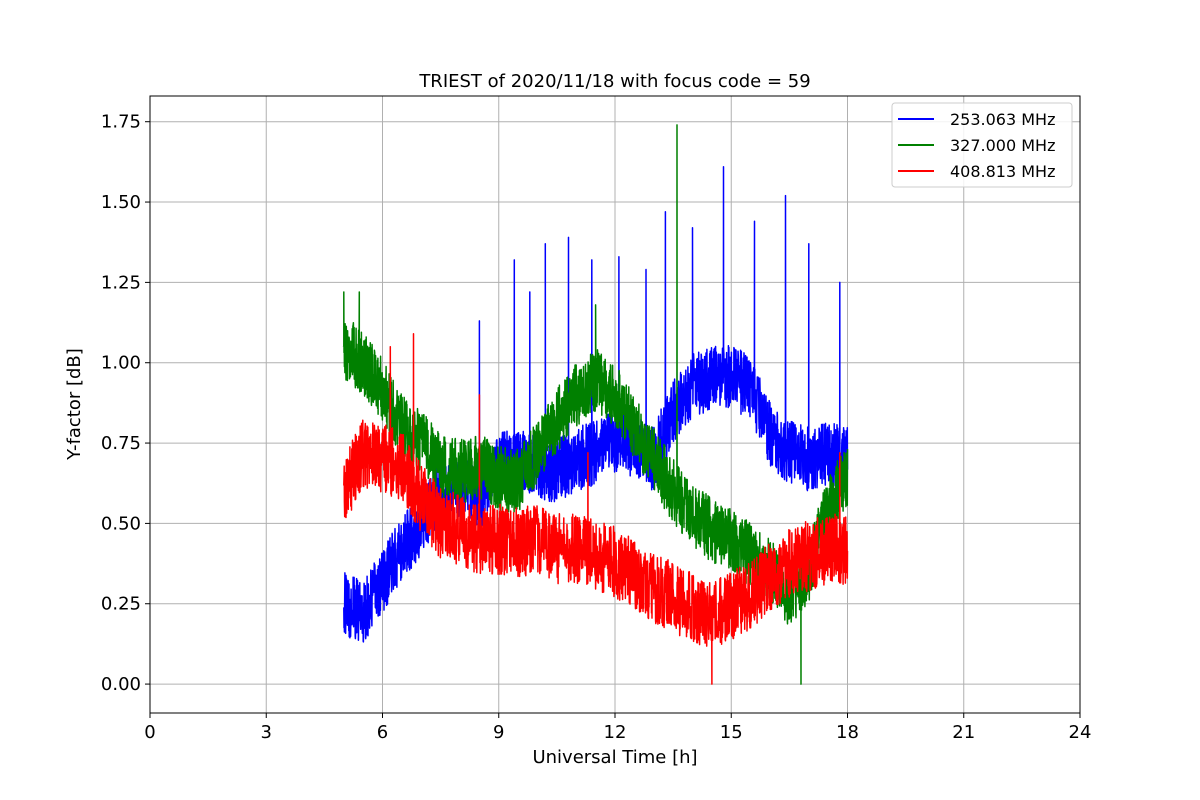  Describe the element at coordinates (121, 363) in the screenshot. I see `y-tick-label: 1.00` at that location.